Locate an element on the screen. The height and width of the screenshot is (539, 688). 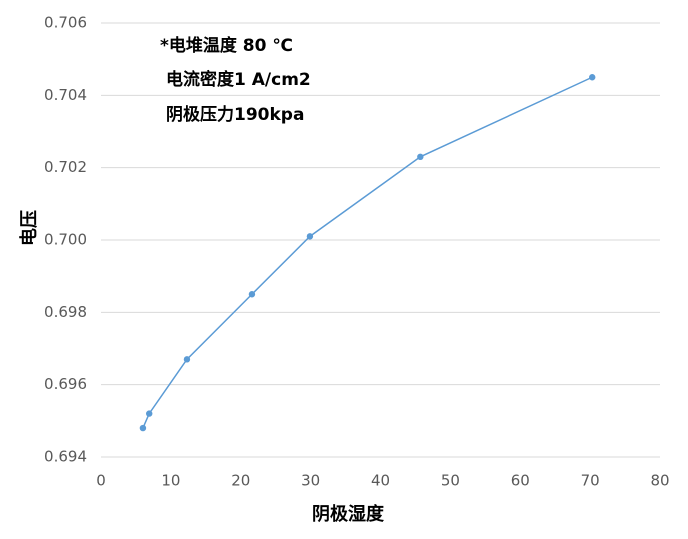
x-tick-label: 60 is located at coordinates (520, 481).